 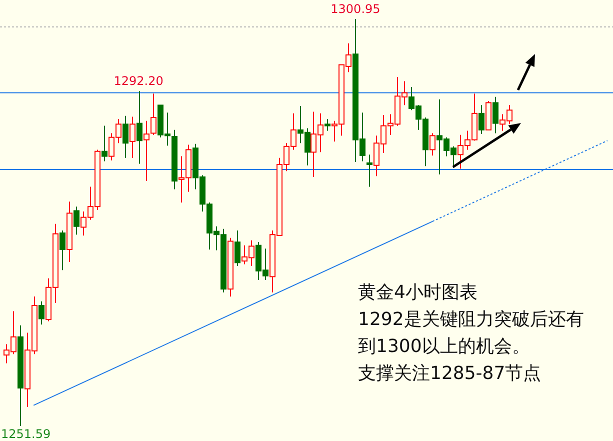 I want to click on annotation: 1300.95, so click(x=355, y=9).